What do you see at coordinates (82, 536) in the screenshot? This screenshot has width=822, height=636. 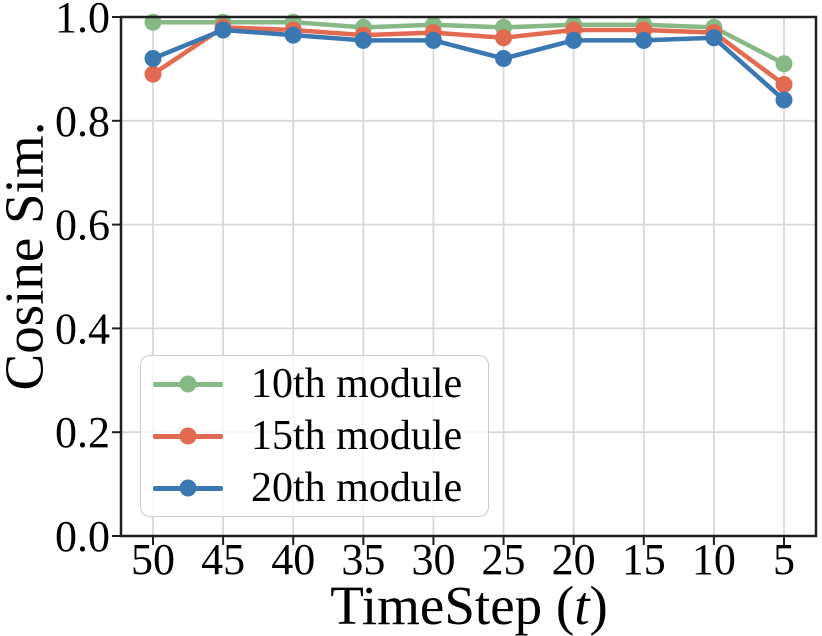 I see `y-tick-label: 0.0` at bounding box center [82, 536].